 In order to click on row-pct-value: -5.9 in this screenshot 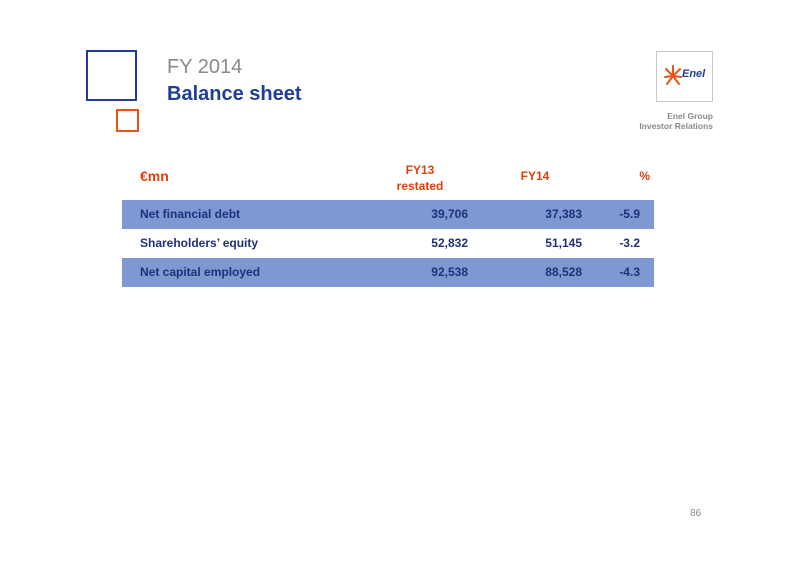, I will do `click(629, 214)`.